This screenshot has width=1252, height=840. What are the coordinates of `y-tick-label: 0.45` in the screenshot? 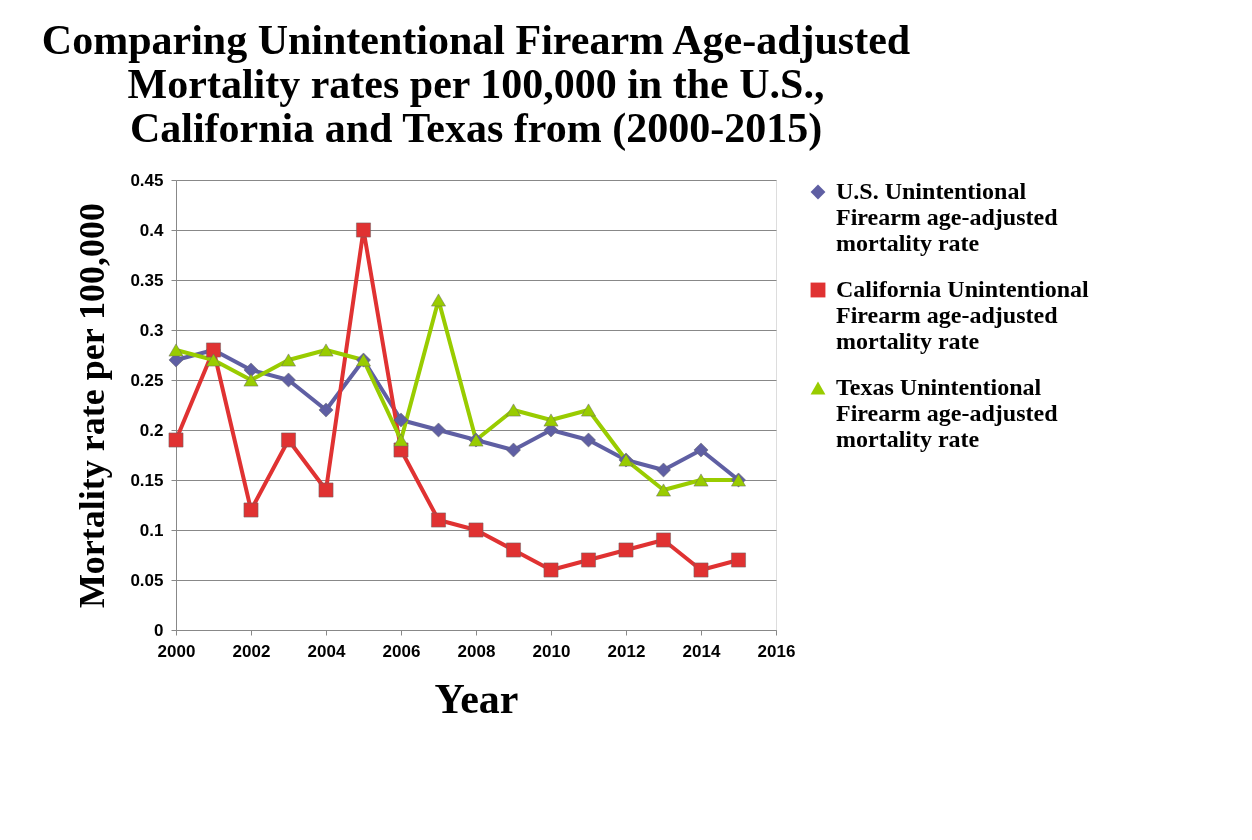 It's located at (147, 180).